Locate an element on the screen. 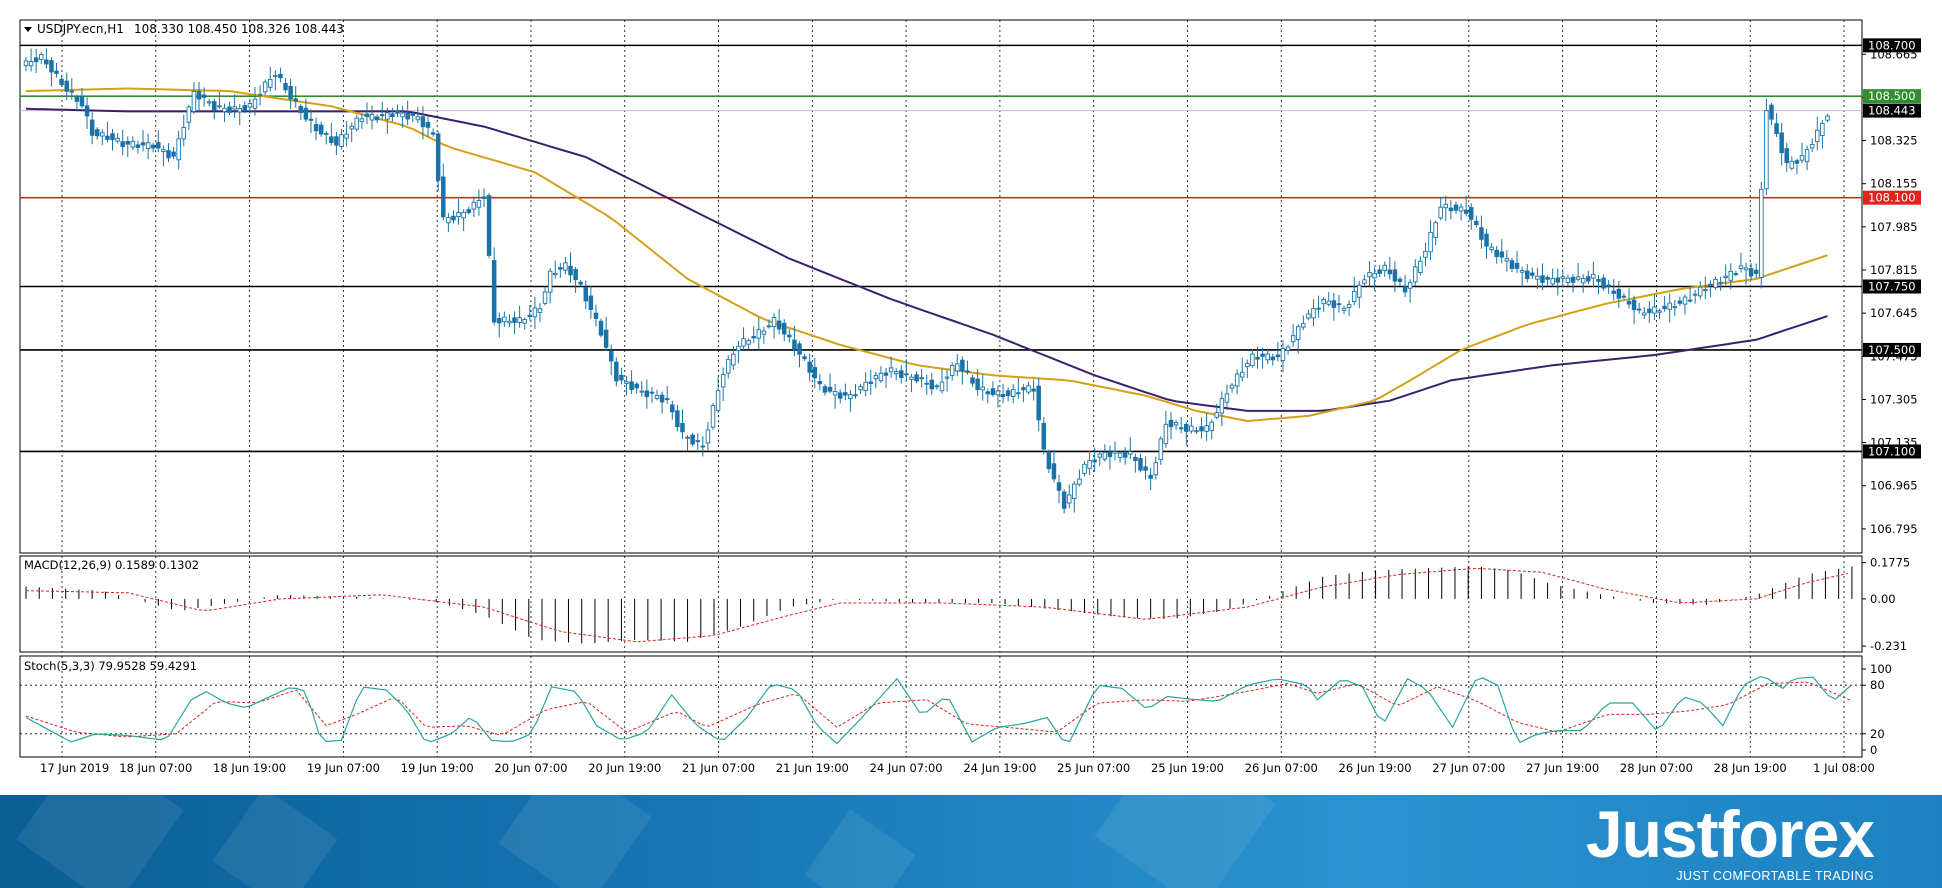 This screenshot has width=1942, height=888. stochastic-tick-label: 0 is located at coordinates (1873, 750).